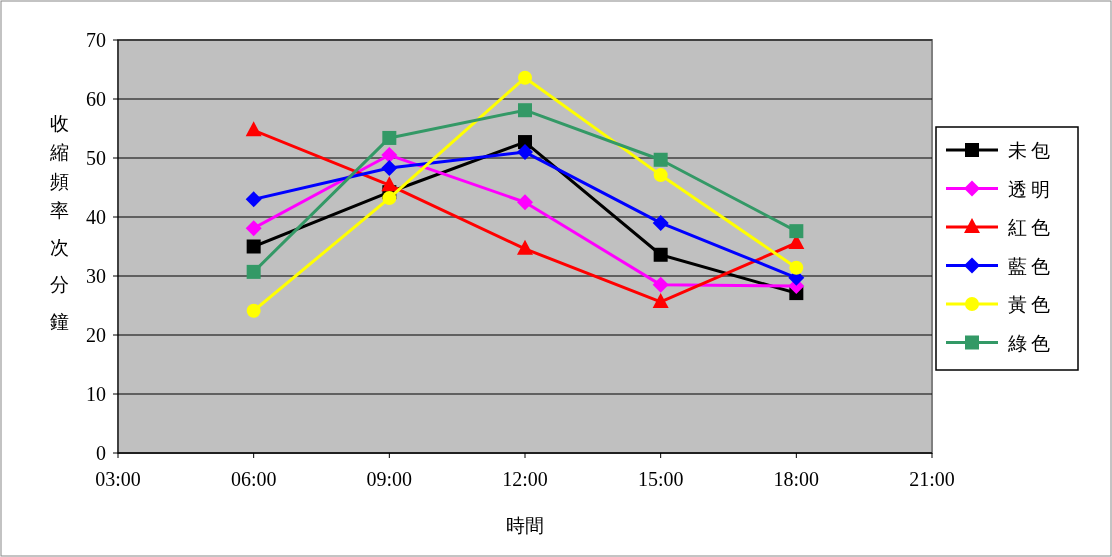  What do you see at coordinates (1031, 227) in the screenshot?
I see `legend-label: 紅色` at bounding box center [1031, 227].